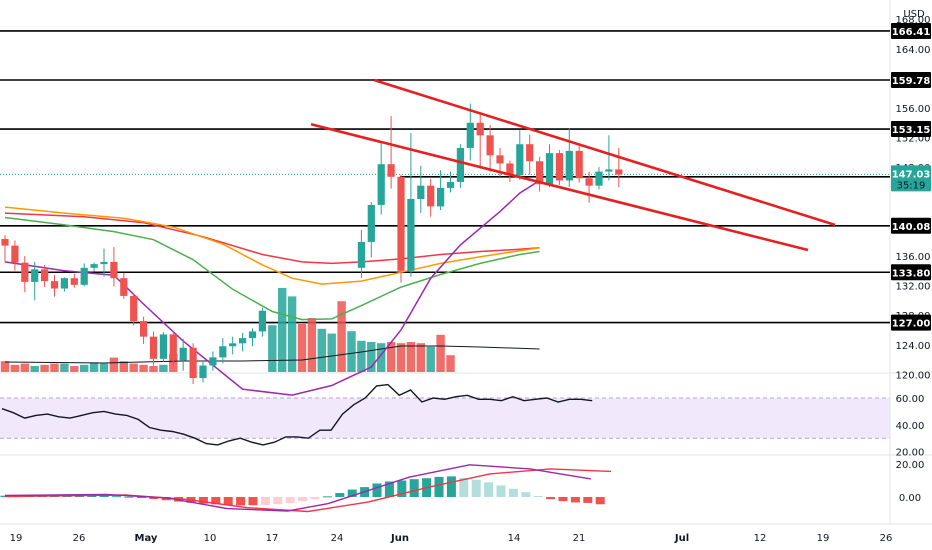 Image resolution: width=932 pixels, height=550 pixels. I want to click on price-tick-label: 124.00, so click(913, 346).